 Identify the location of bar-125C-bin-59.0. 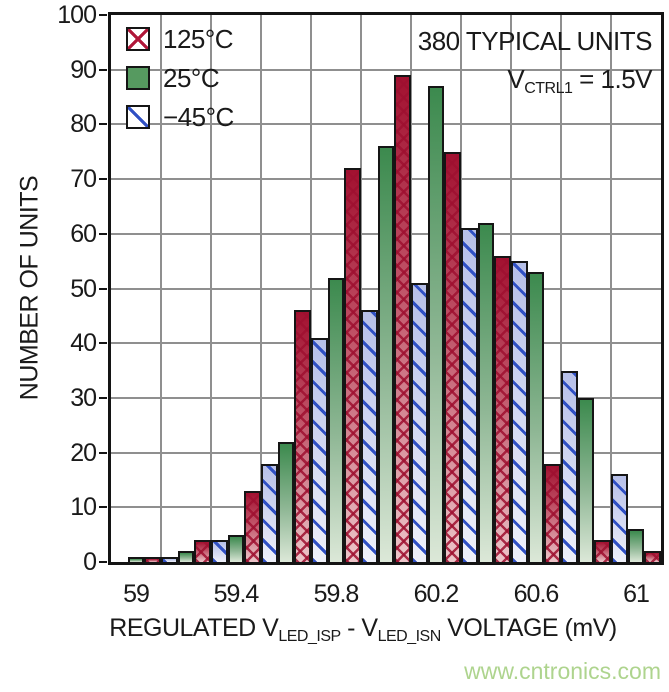
(152, 559).